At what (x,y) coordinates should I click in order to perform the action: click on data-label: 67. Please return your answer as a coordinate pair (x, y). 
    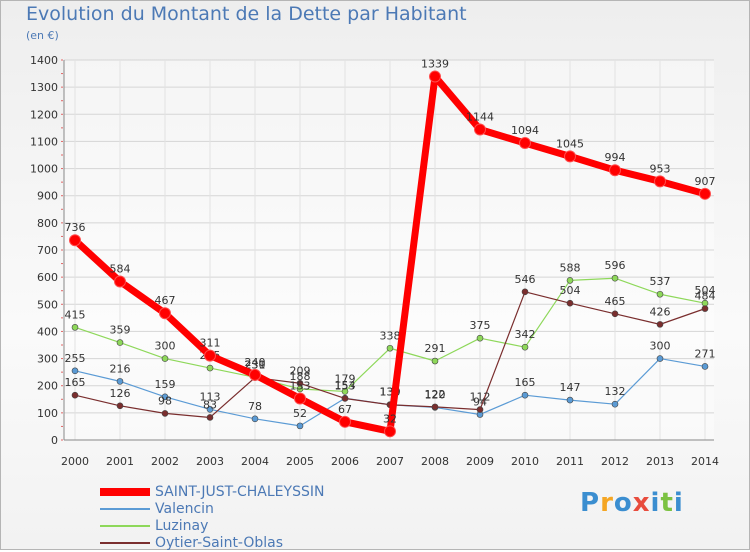
    Looking at the image, I should click on (345, 409).